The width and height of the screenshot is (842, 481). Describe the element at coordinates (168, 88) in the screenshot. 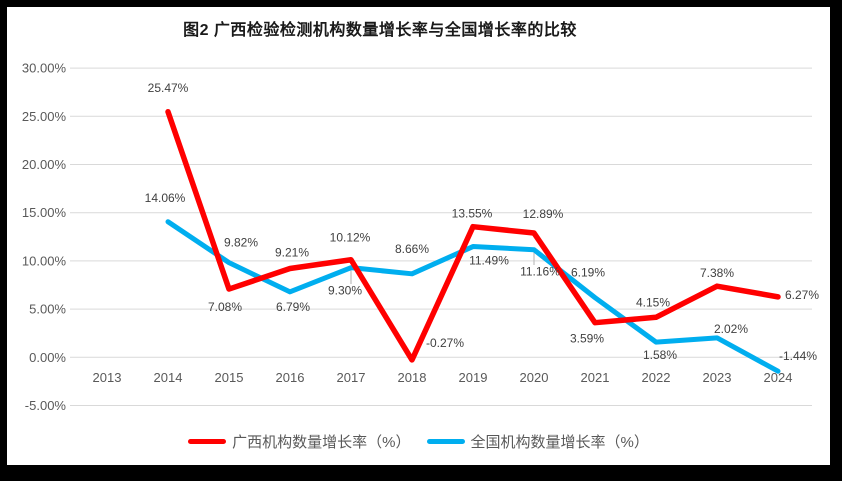

I see `data-label-guangxi-2014: 25.47%` at that location.